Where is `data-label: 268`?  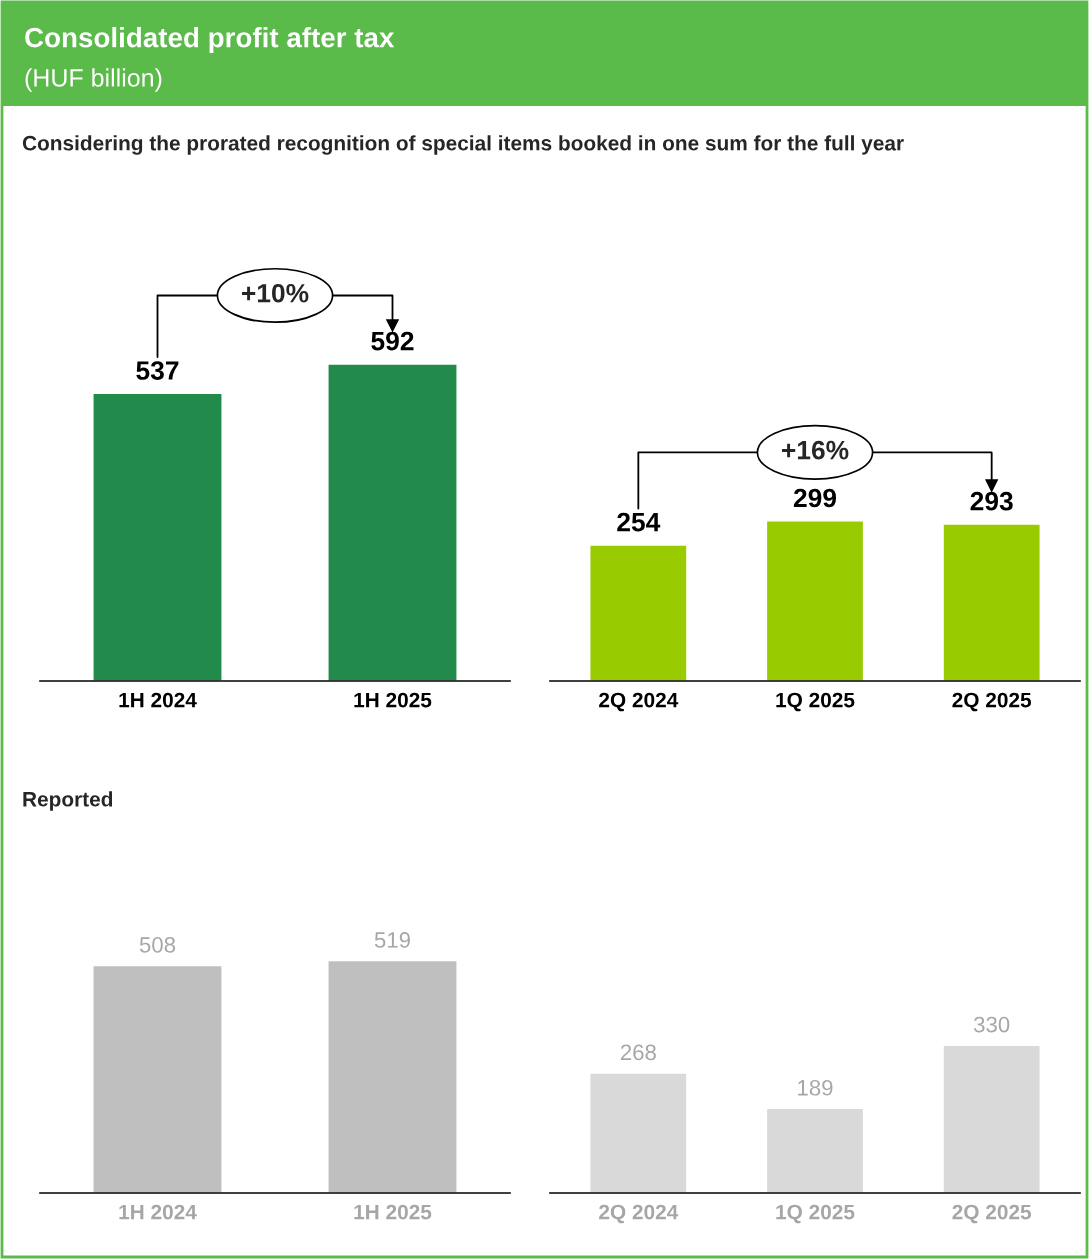 data-label: 268 is located at coordinates (638, 1052).